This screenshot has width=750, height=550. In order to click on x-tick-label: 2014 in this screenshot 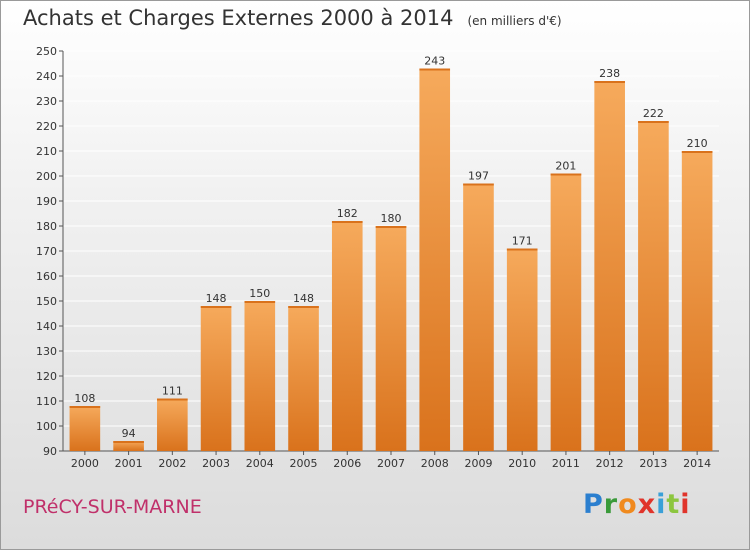, I will do `click(697, 463)`.